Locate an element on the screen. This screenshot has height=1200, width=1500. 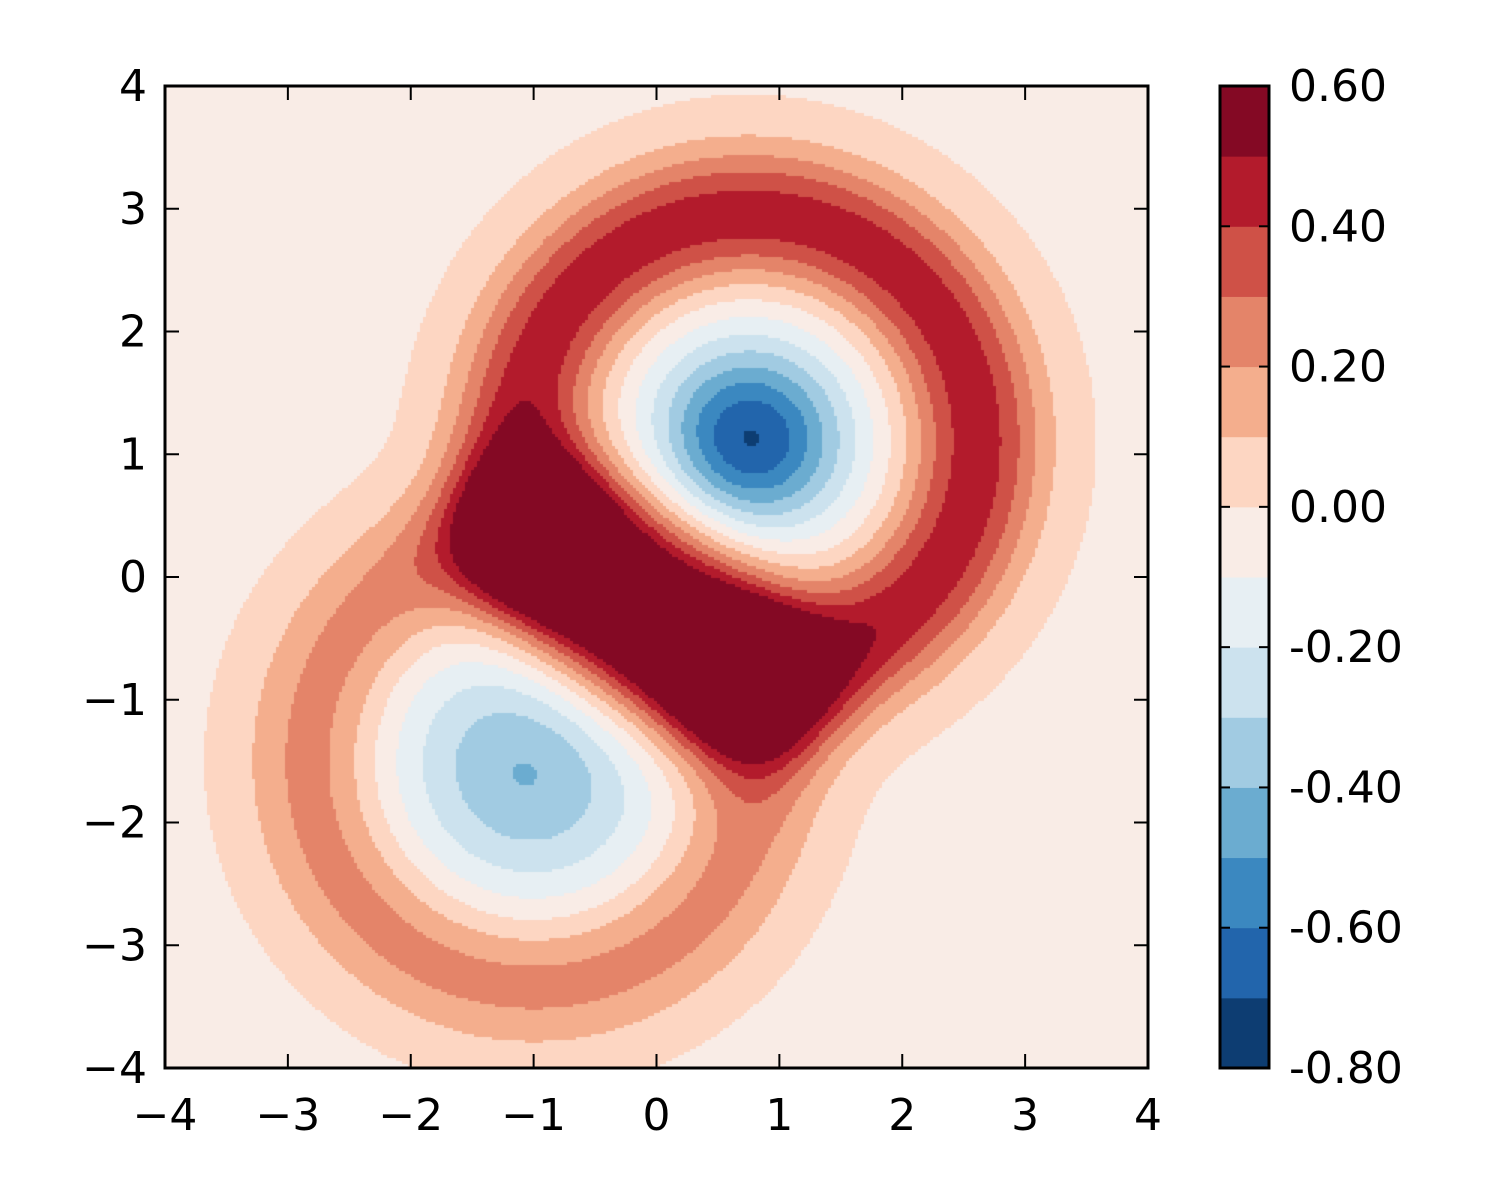
y-tick-label: 3 is located at coordinates (133, 209).